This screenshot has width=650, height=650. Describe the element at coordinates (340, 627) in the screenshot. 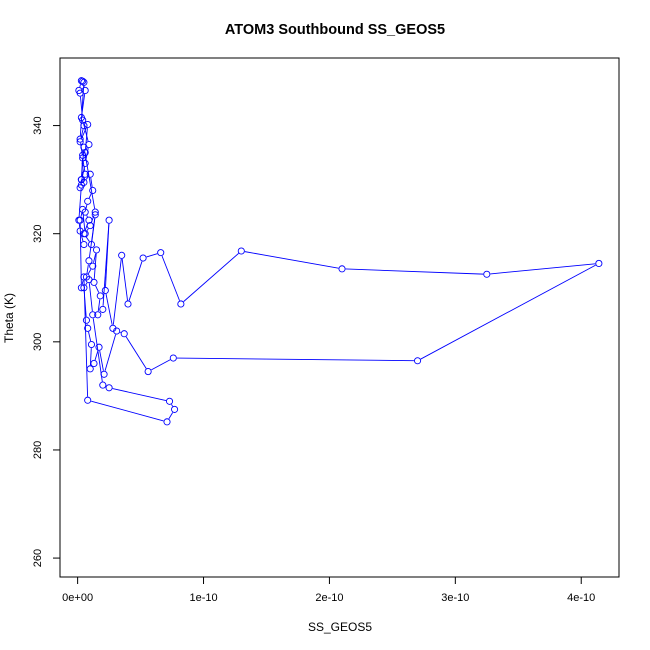

I see `x-axis-label: SS_GEOS5` at that location.